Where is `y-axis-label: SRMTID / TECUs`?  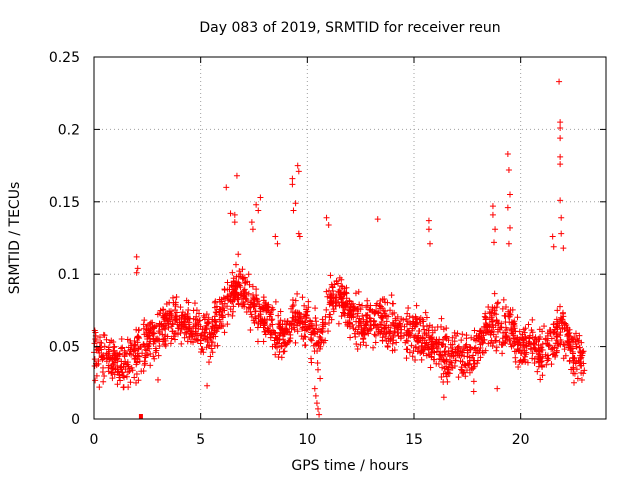
y-axis-label: SRMTID / TECUs is located at coordinates (15, 238).